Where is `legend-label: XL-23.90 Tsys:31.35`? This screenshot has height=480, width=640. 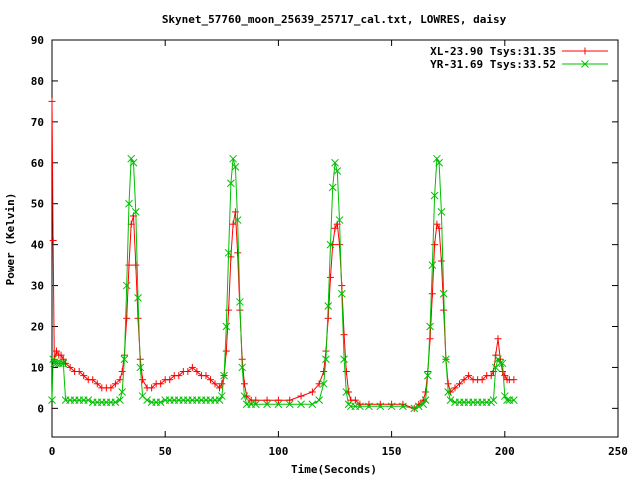
legend-label: XL-23.90 Tsys:31.35 is located at coordinates (493, 51).